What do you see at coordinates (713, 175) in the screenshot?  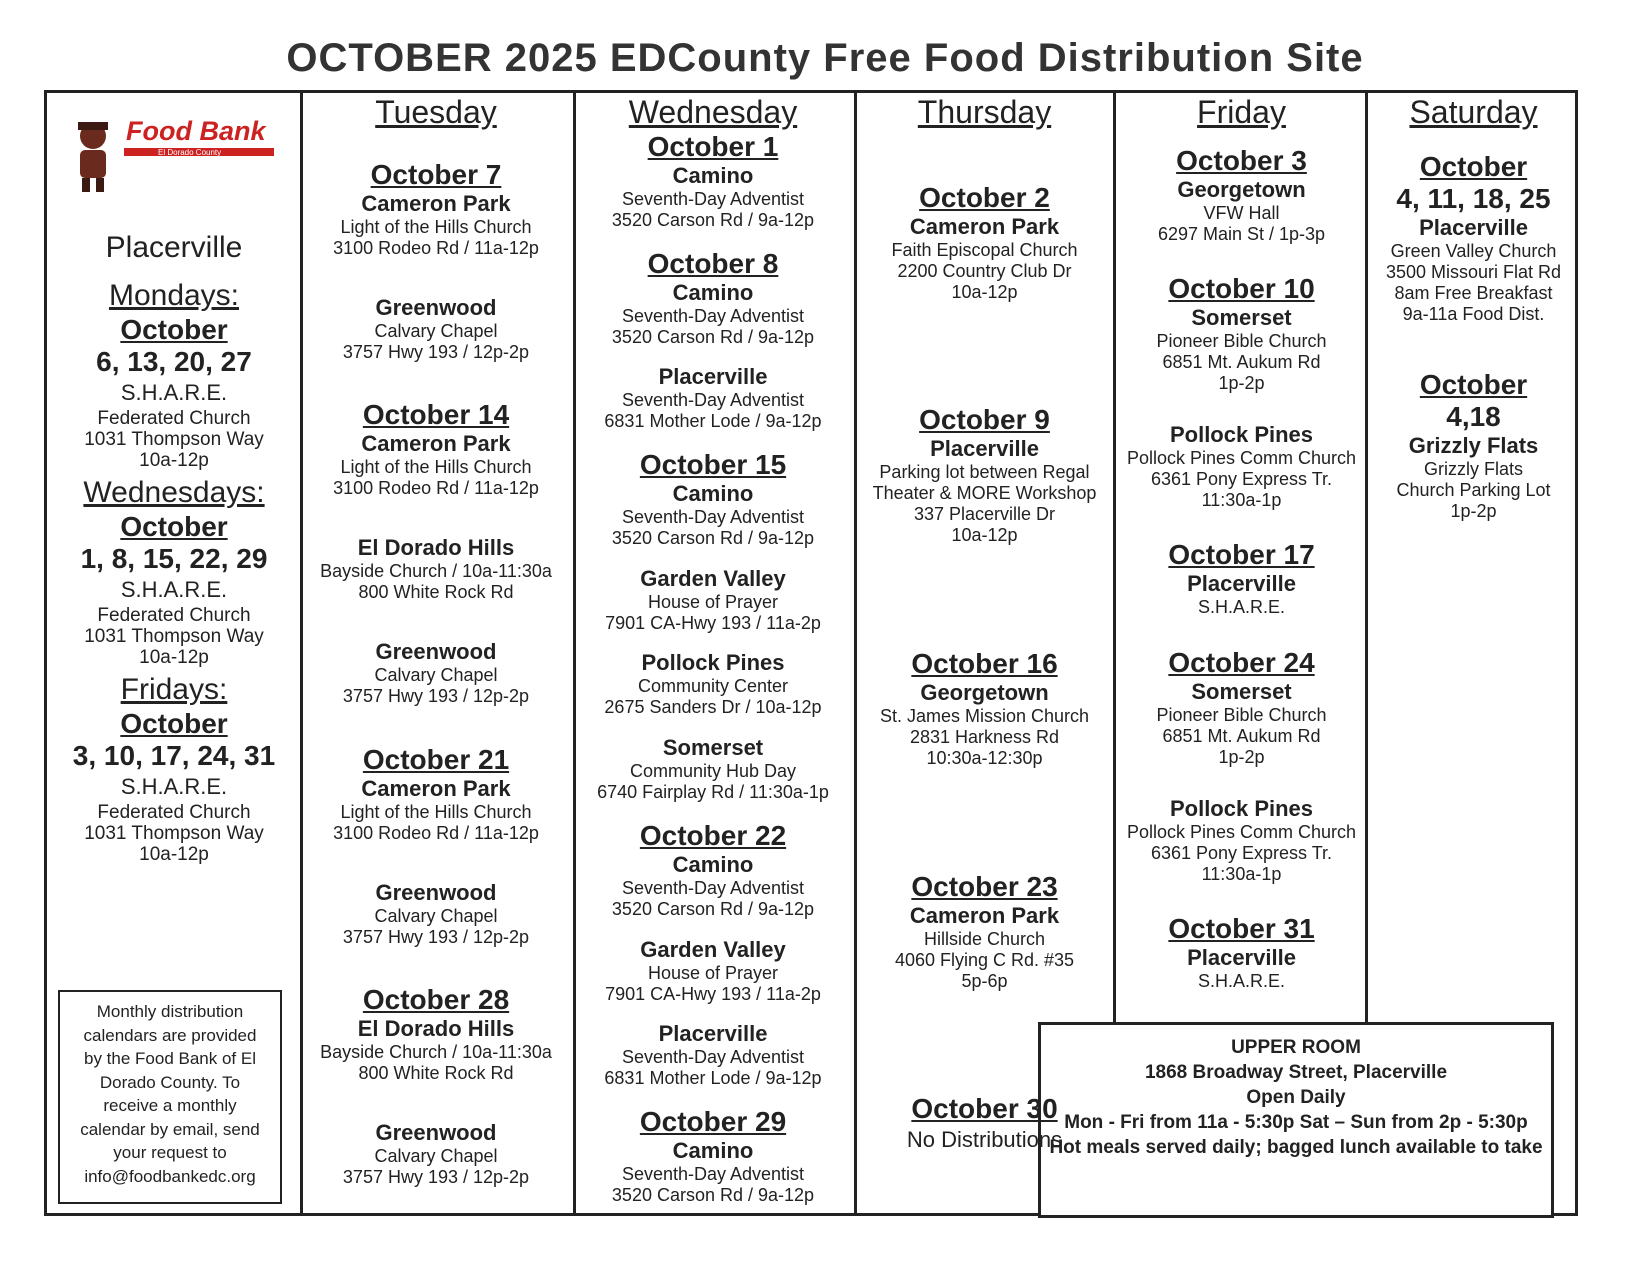 I see `entry-site: Camino` at bounding box center [713, 175].